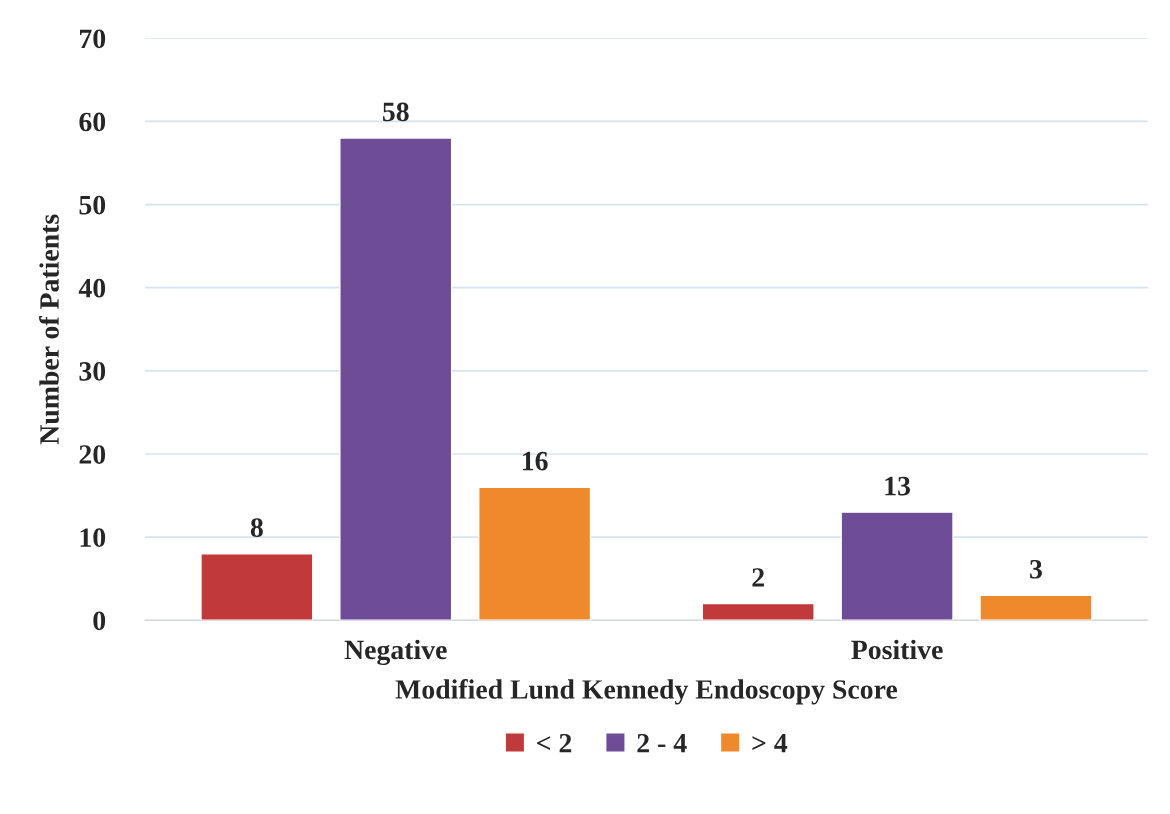 This screenshot has height=814, width=1170. I want to click on data-label: 16, so click(535, 461).